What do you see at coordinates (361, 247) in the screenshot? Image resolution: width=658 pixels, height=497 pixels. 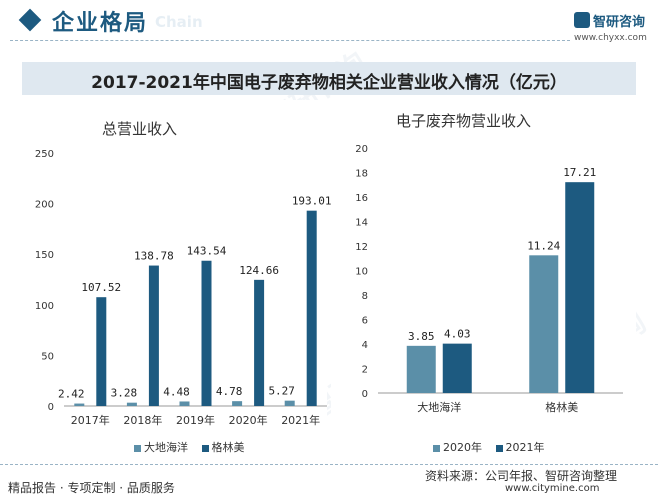 I see `y-tick-label: 12` at bounding box center [361, 247].